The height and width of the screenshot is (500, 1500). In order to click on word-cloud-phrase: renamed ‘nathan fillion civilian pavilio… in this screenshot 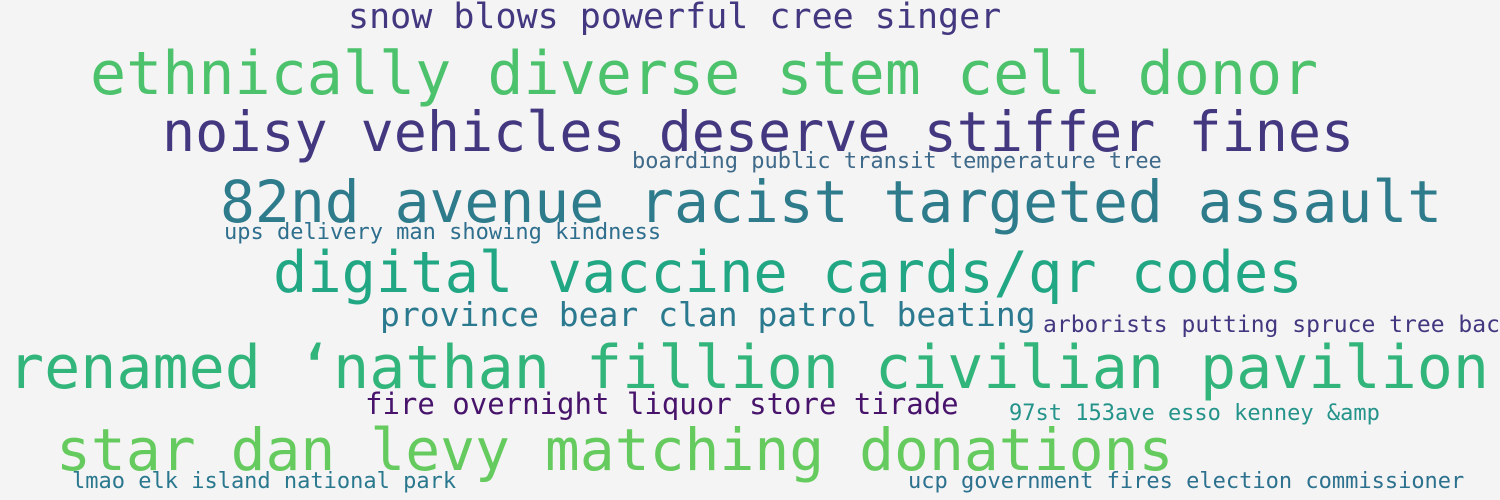, I will do `click(749, 368)`.